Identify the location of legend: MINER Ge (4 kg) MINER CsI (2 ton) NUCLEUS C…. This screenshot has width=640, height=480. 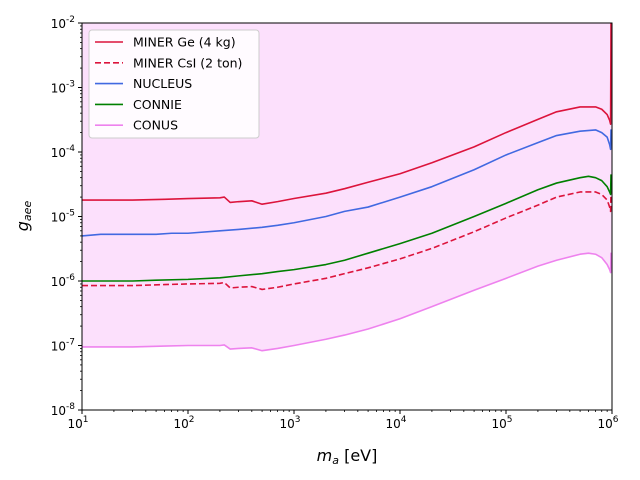
(174, 84).